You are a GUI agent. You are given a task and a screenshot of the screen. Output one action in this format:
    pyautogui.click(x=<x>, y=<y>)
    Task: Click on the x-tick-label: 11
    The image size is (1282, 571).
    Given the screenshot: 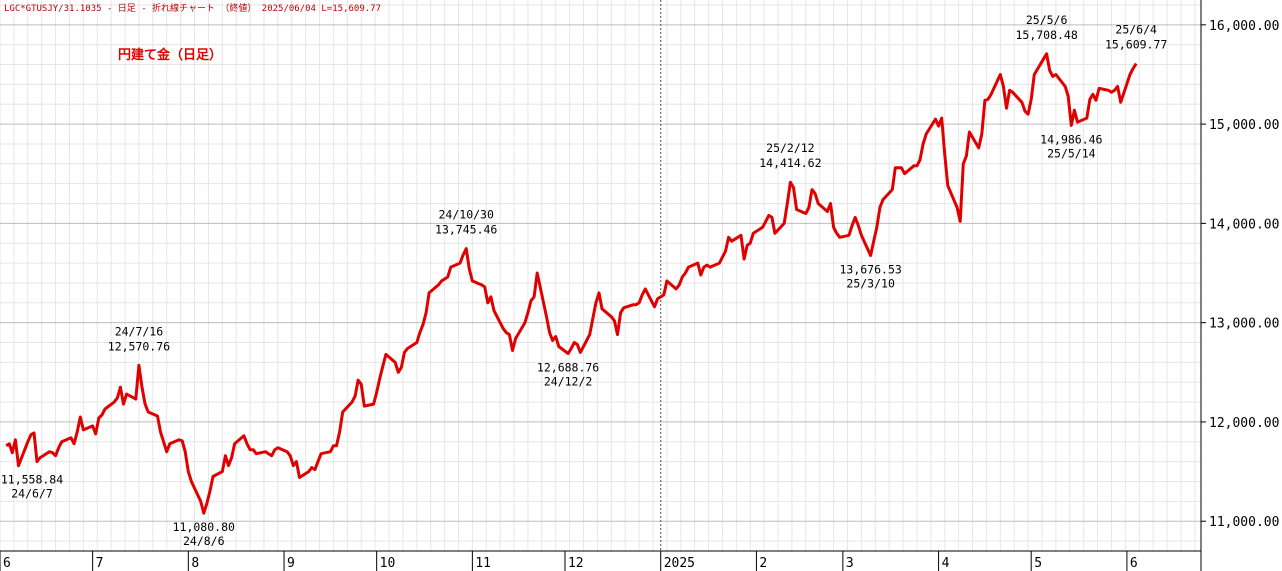 What is the action you would take?
    pyautogui.click(x=483, y=563)
    